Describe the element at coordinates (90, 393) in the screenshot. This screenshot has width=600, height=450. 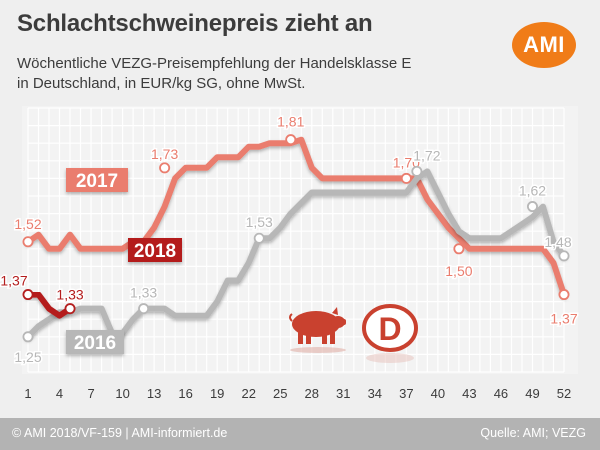
I see `x-tick-label: 7` at that location.